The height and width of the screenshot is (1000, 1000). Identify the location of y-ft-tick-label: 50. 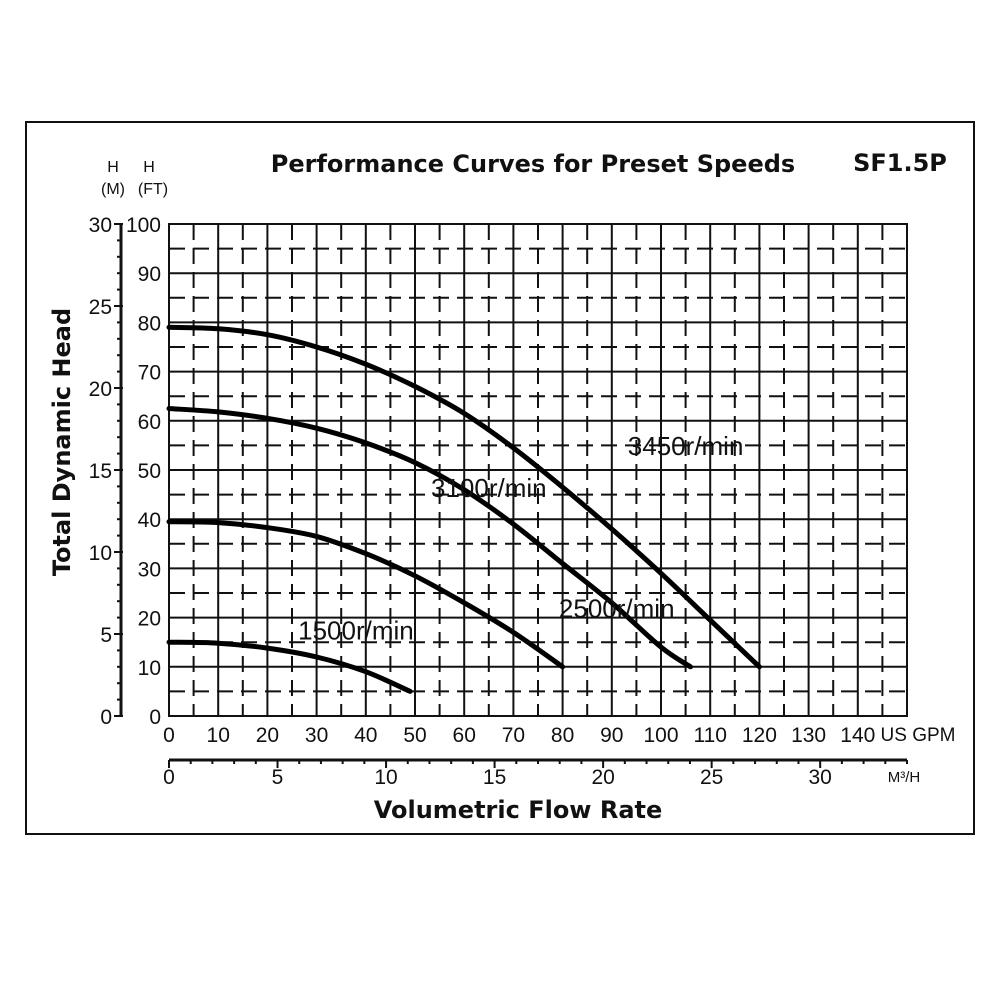
(149, 471).